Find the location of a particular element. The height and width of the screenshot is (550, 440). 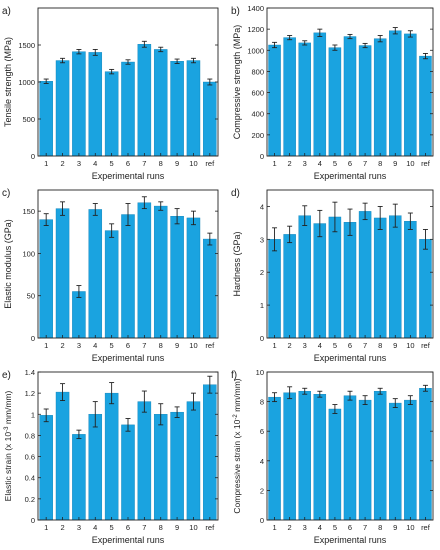

y-tick-label: 0.4 is located at coordinates (30, 478).